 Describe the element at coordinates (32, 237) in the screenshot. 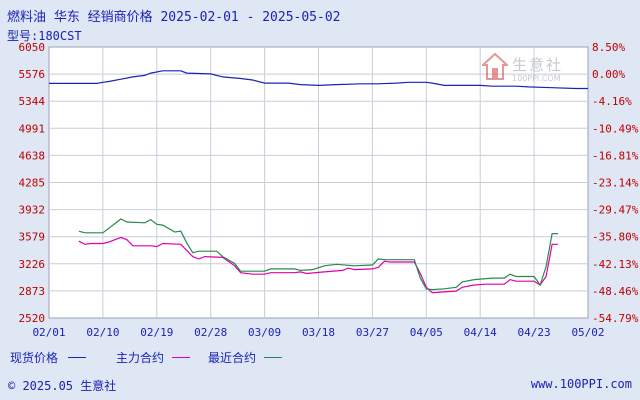

I see `y-tick-label-left: 3579` at that location.